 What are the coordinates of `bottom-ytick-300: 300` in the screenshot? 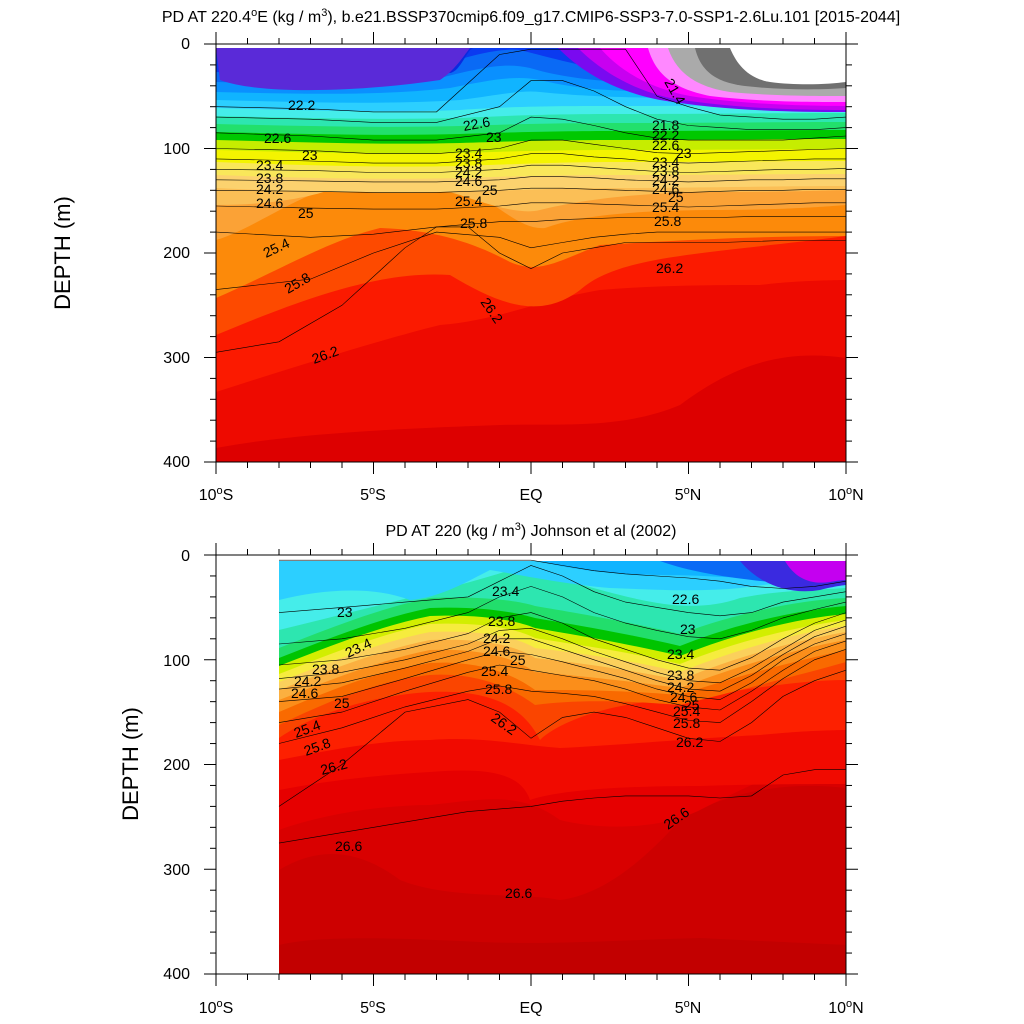 It's located at (176, 870).